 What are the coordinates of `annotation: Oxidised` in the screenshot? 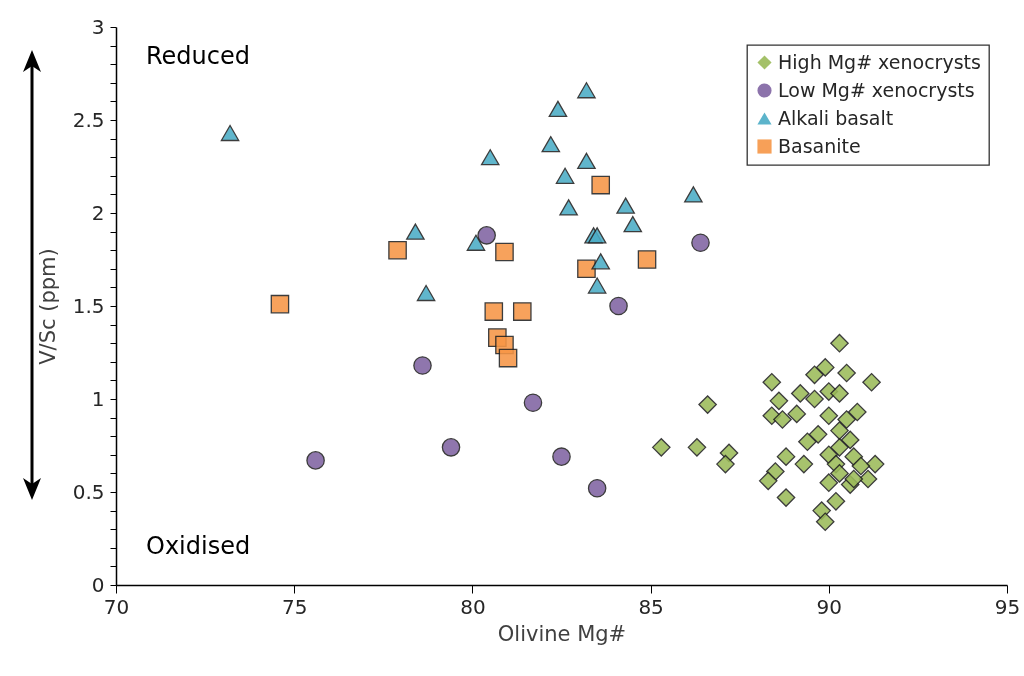 It's located at (198, 546).